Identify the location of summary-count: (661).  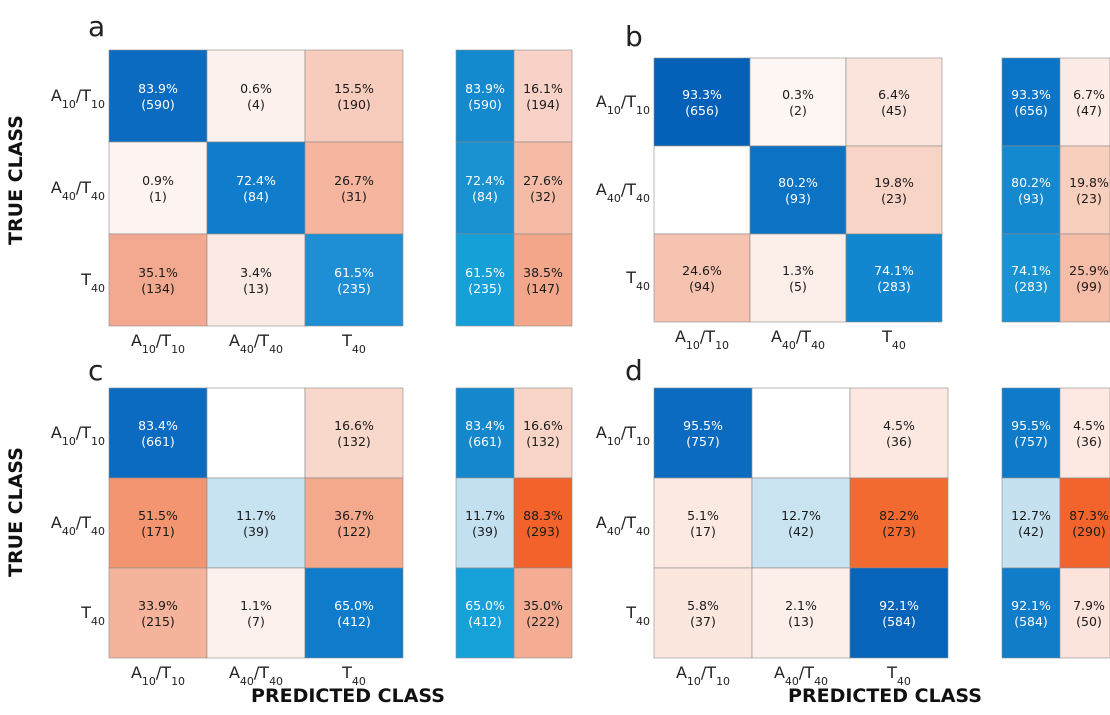
(485, 441).